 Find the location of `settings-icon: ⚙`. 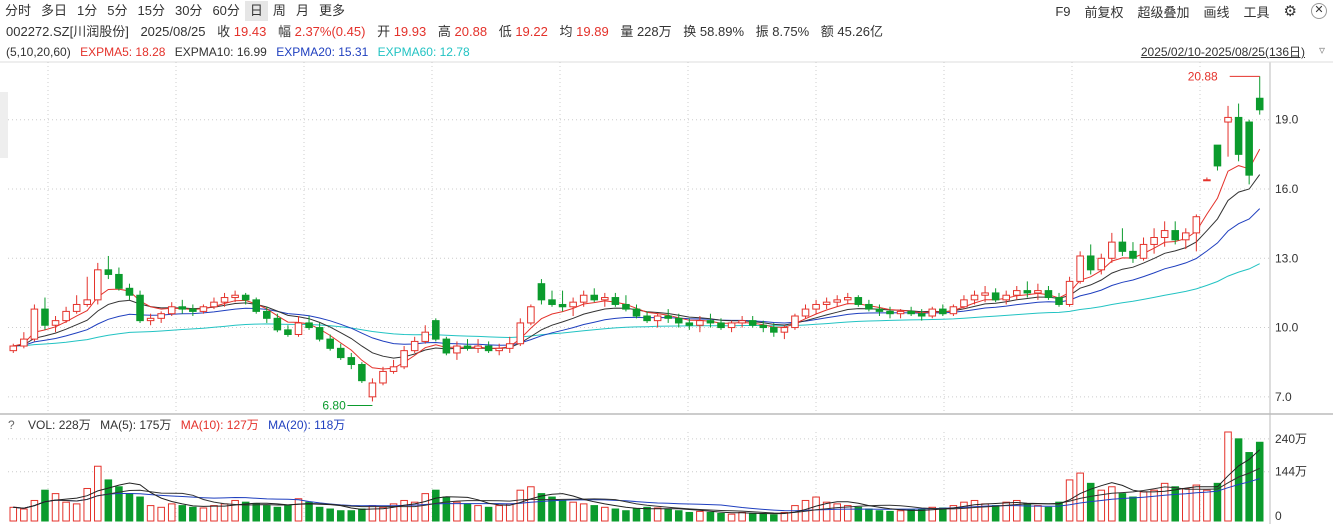

settings-icon: ⚙ is located at coordinates (1290, 11).